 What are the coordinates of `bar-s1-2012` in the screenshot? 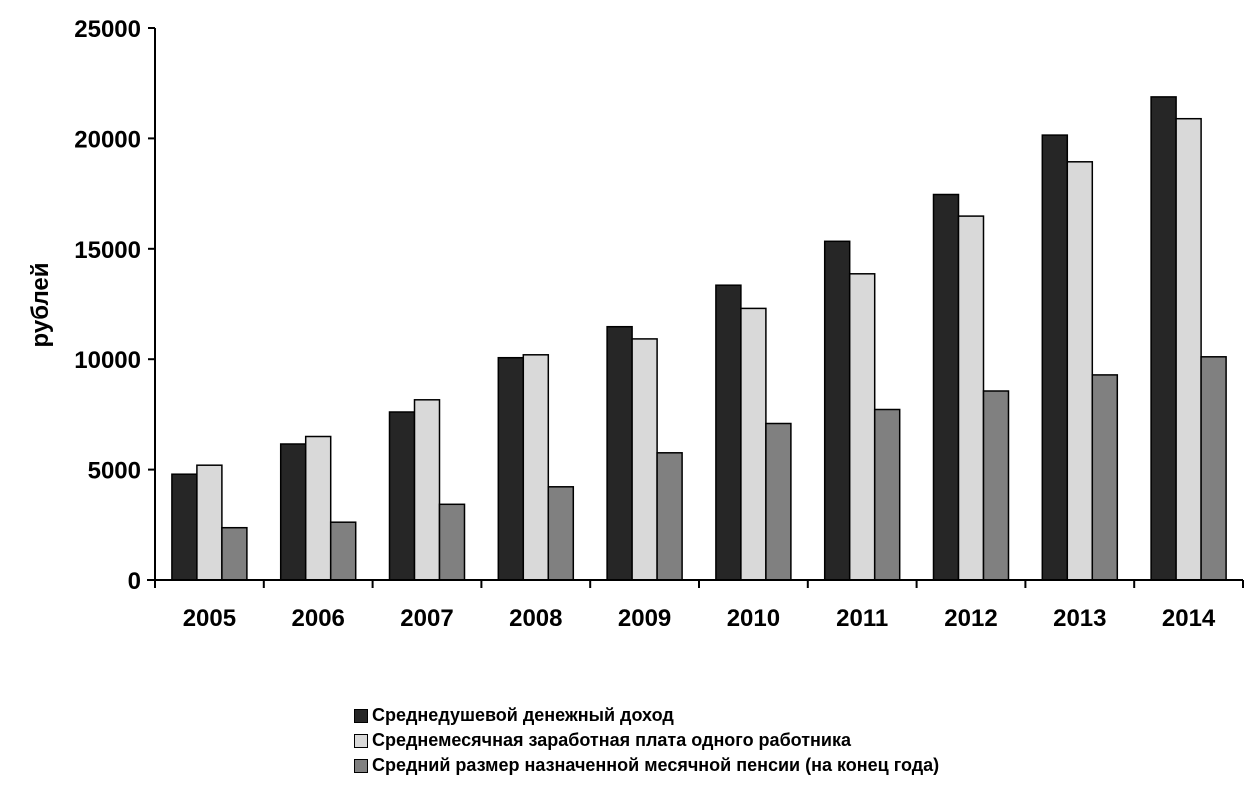 It's located at (971, 398).